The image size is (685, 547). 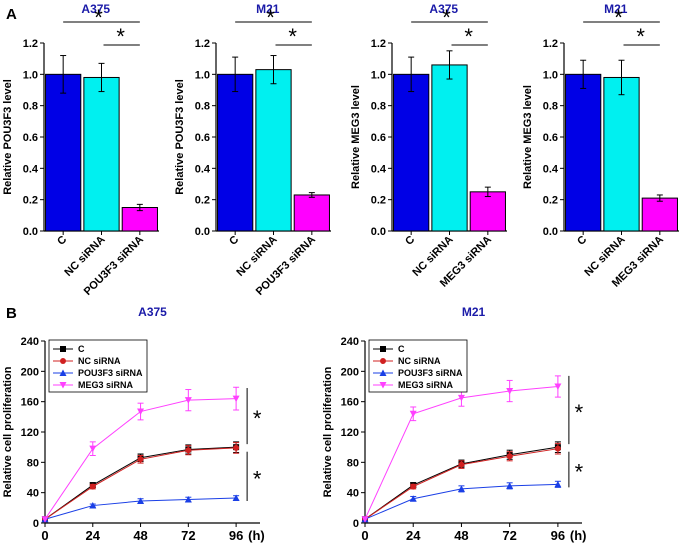 I want to click on x-tick-label: 48, so click(x=140, y=535).